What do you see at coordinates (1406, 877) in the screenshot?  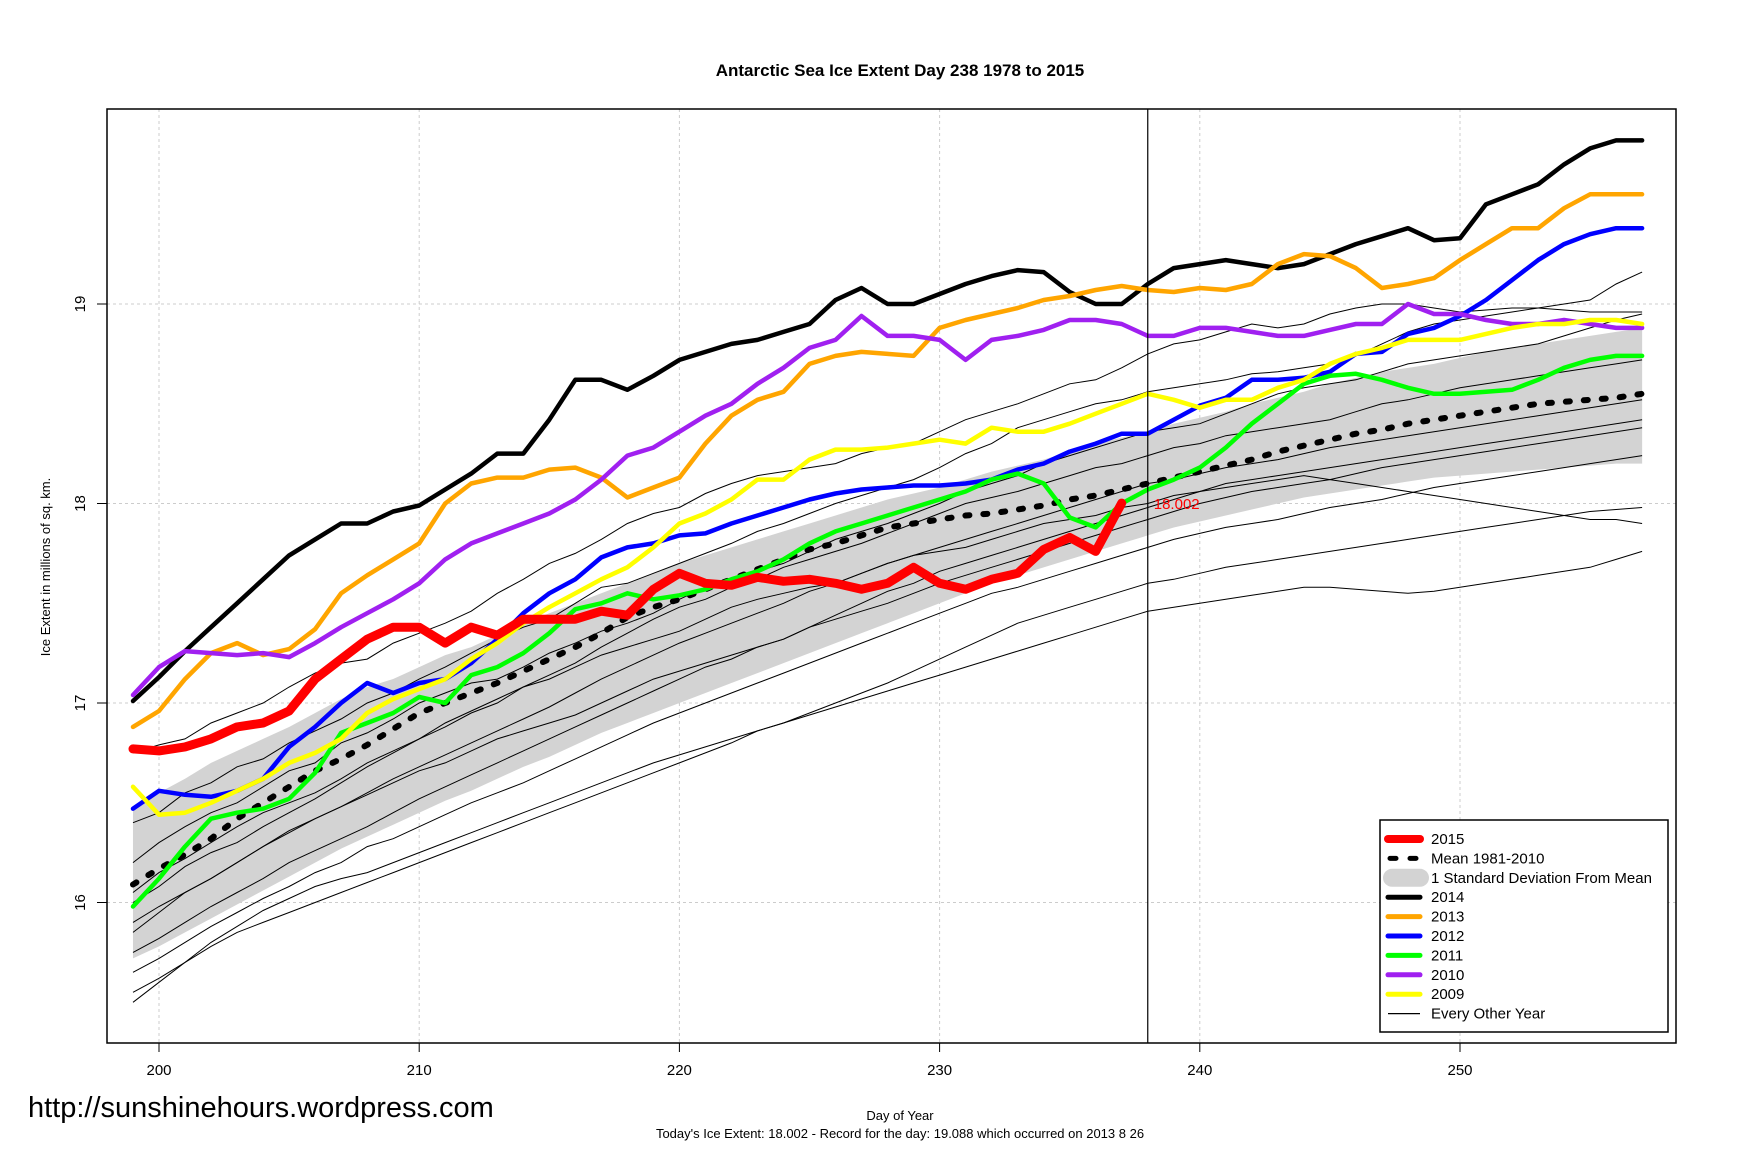 I see `legend-swatch-band` at bounding box center [1406, 877].